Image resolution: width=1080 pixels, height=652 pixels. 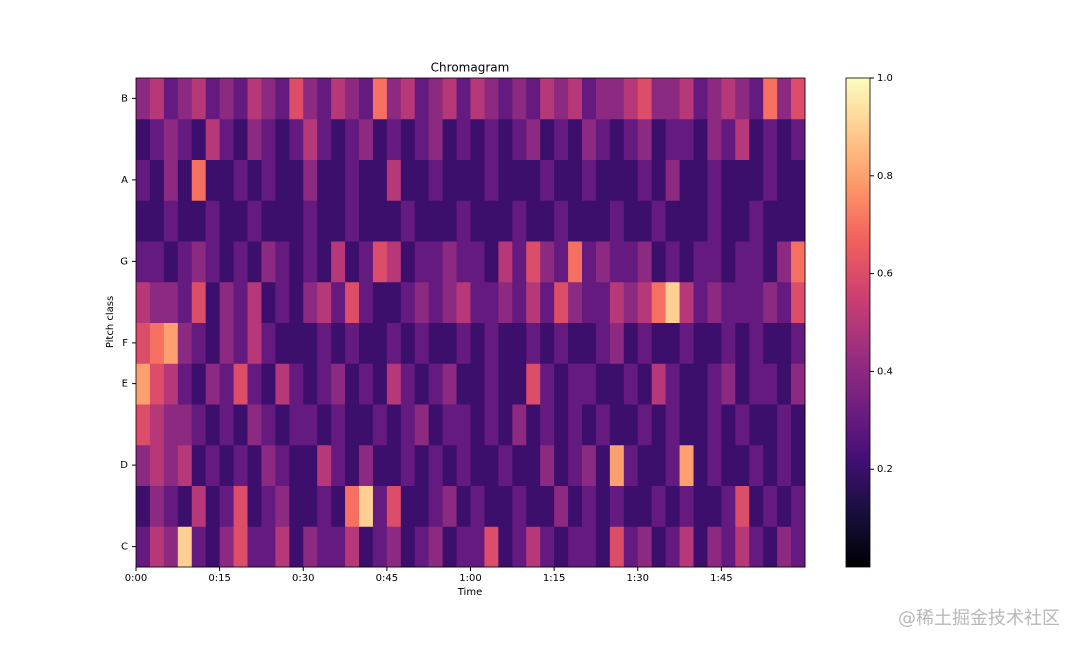 What do you see at coordinates (858, 322) in the screenshot?
I see `colorbar` at bounding box center [858, 322].